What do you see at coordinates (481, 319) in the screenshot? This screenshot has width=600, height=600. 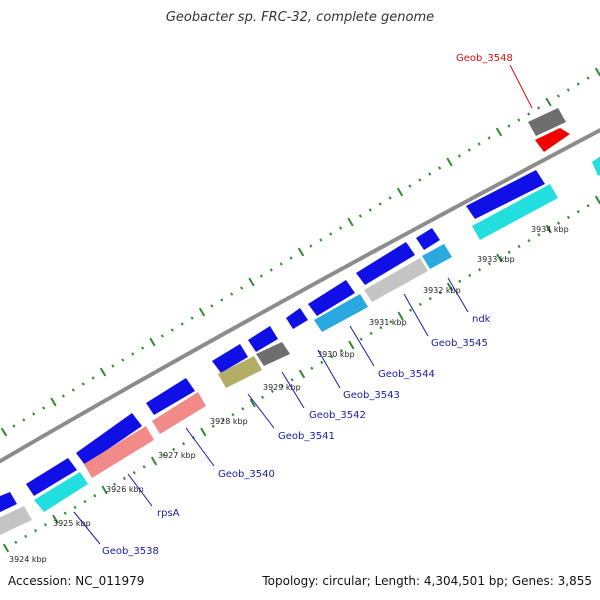 I see `gene-label: ndk` at bounding box center [481, 319].